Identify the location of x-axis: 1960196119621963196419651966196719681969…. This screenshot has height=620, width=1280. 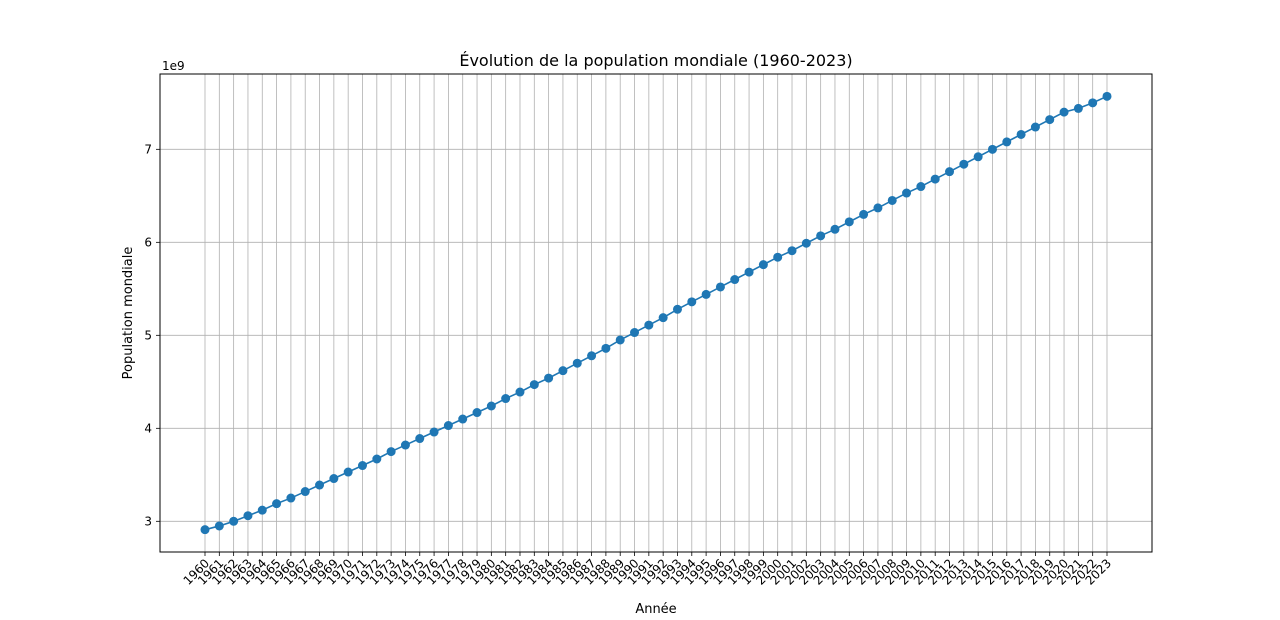
(647, 570).